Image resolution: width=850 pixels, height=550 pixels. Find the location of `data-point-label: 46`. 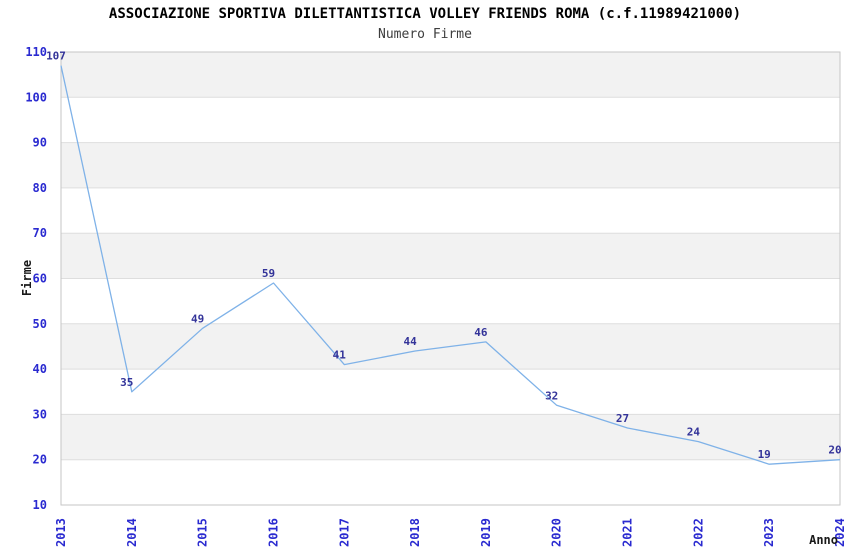

data-point-label: 46 is located at coordinates (481, 332).